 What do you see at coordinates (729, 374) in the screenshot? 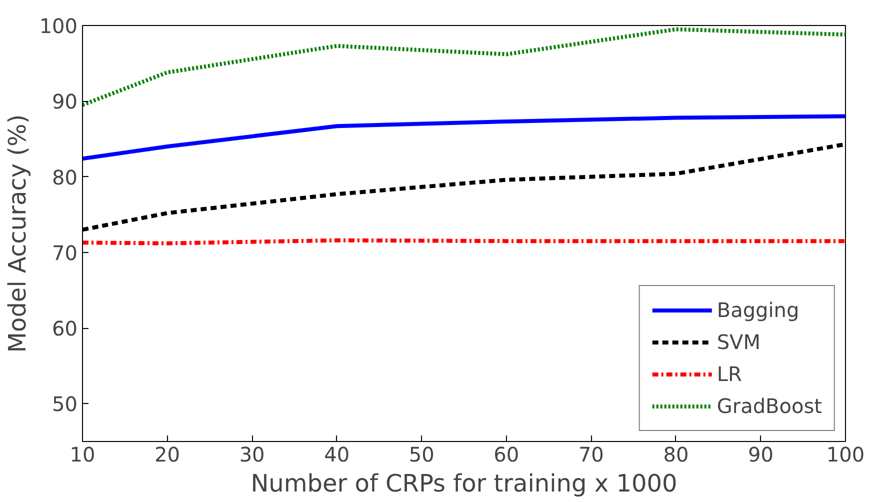
I see `legend-label: LR` at bounding box center [729, 374].